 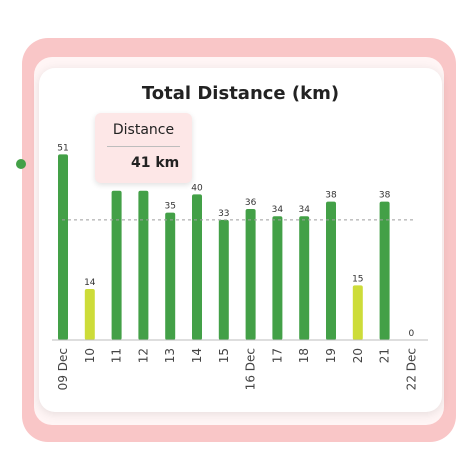 What do you see at coordinates (197, 355) in the screenshot?
I see `x-tick-label: 14` at bounding box center [197, 355].